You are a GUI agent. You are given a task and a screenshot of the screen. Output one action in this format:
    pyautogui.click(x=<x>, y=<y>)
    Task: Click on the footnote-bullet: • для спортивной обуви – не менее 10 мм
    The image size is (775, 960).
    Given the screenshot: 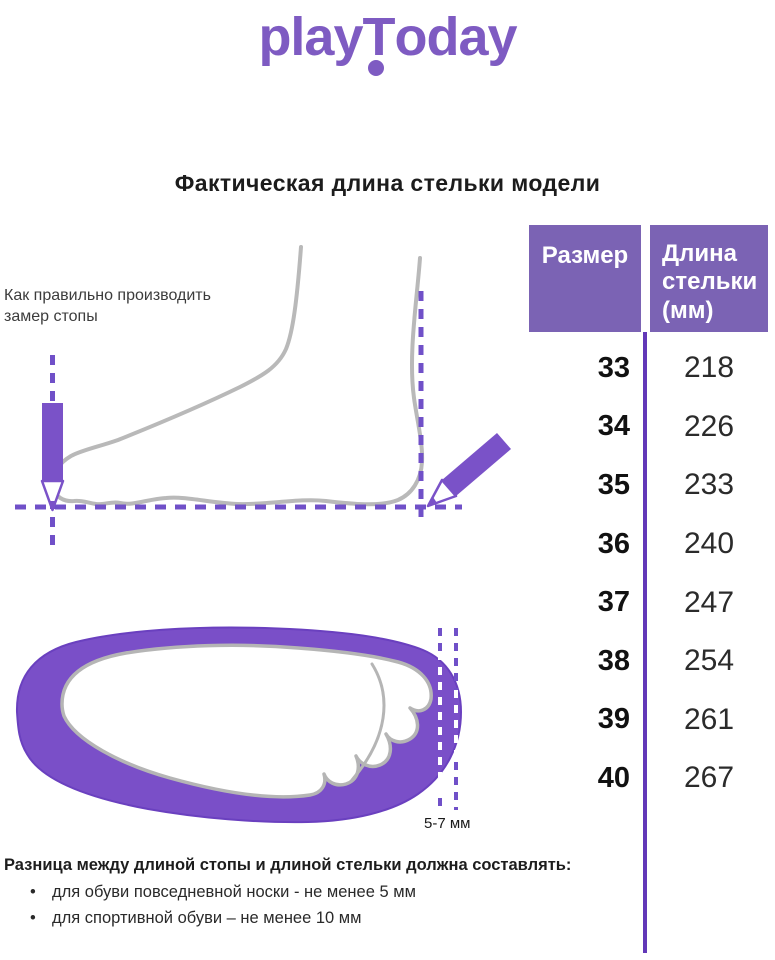 What is the action you would take?
    pyautogui.click(x=304, y=919)
    